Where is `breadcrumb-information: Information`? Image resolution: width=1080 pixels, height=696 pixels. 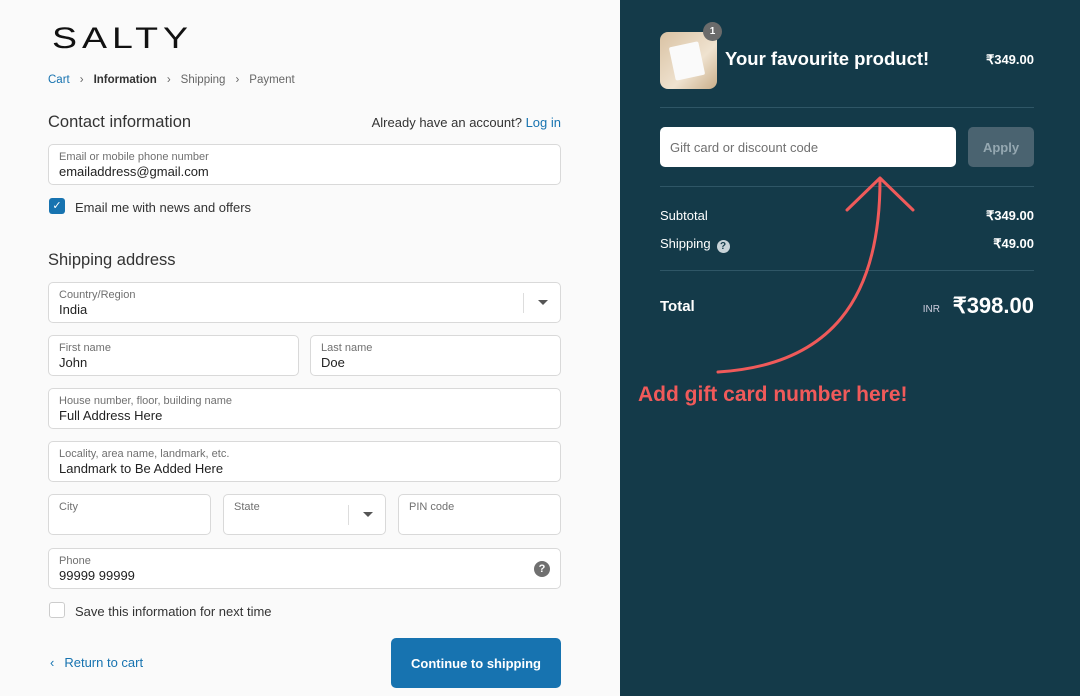
breadcrumb-information: Information is located at coordinates (125, 80).